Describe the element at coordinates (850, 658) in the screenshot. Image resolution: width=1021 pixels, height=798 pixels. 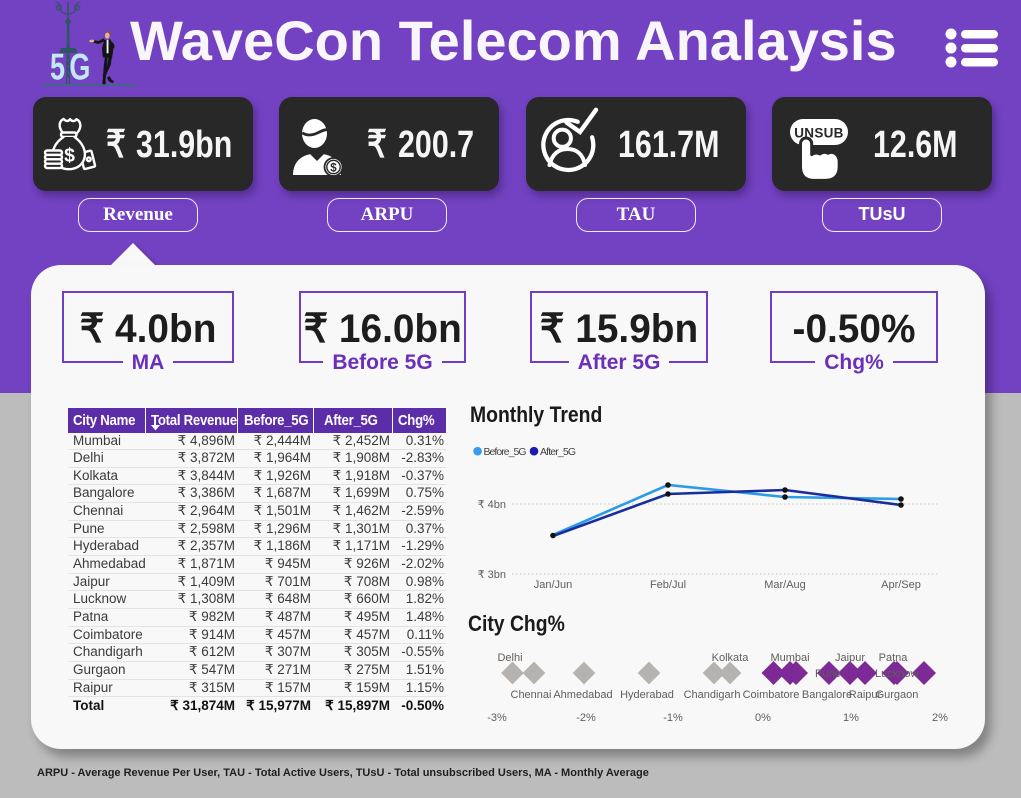
I see `svg-text: Jaipur` at that location.